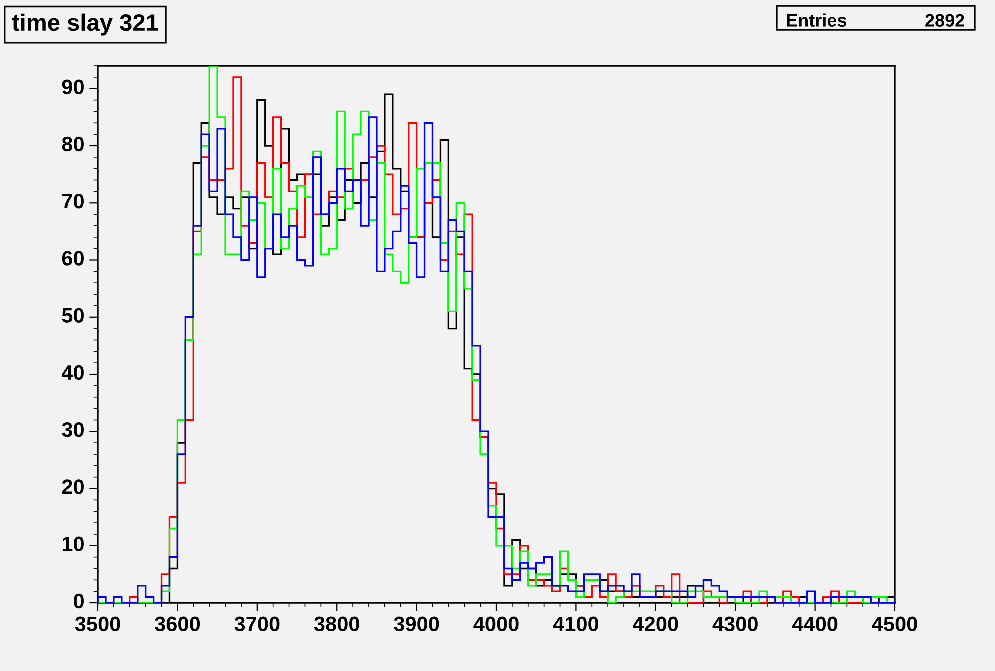 The height and width of the screenshot is (671, 995). What do you see at coordinates (73, 258) in the screenshot?
I see `y-tick-label: 60` at bounding box center [73, 258].